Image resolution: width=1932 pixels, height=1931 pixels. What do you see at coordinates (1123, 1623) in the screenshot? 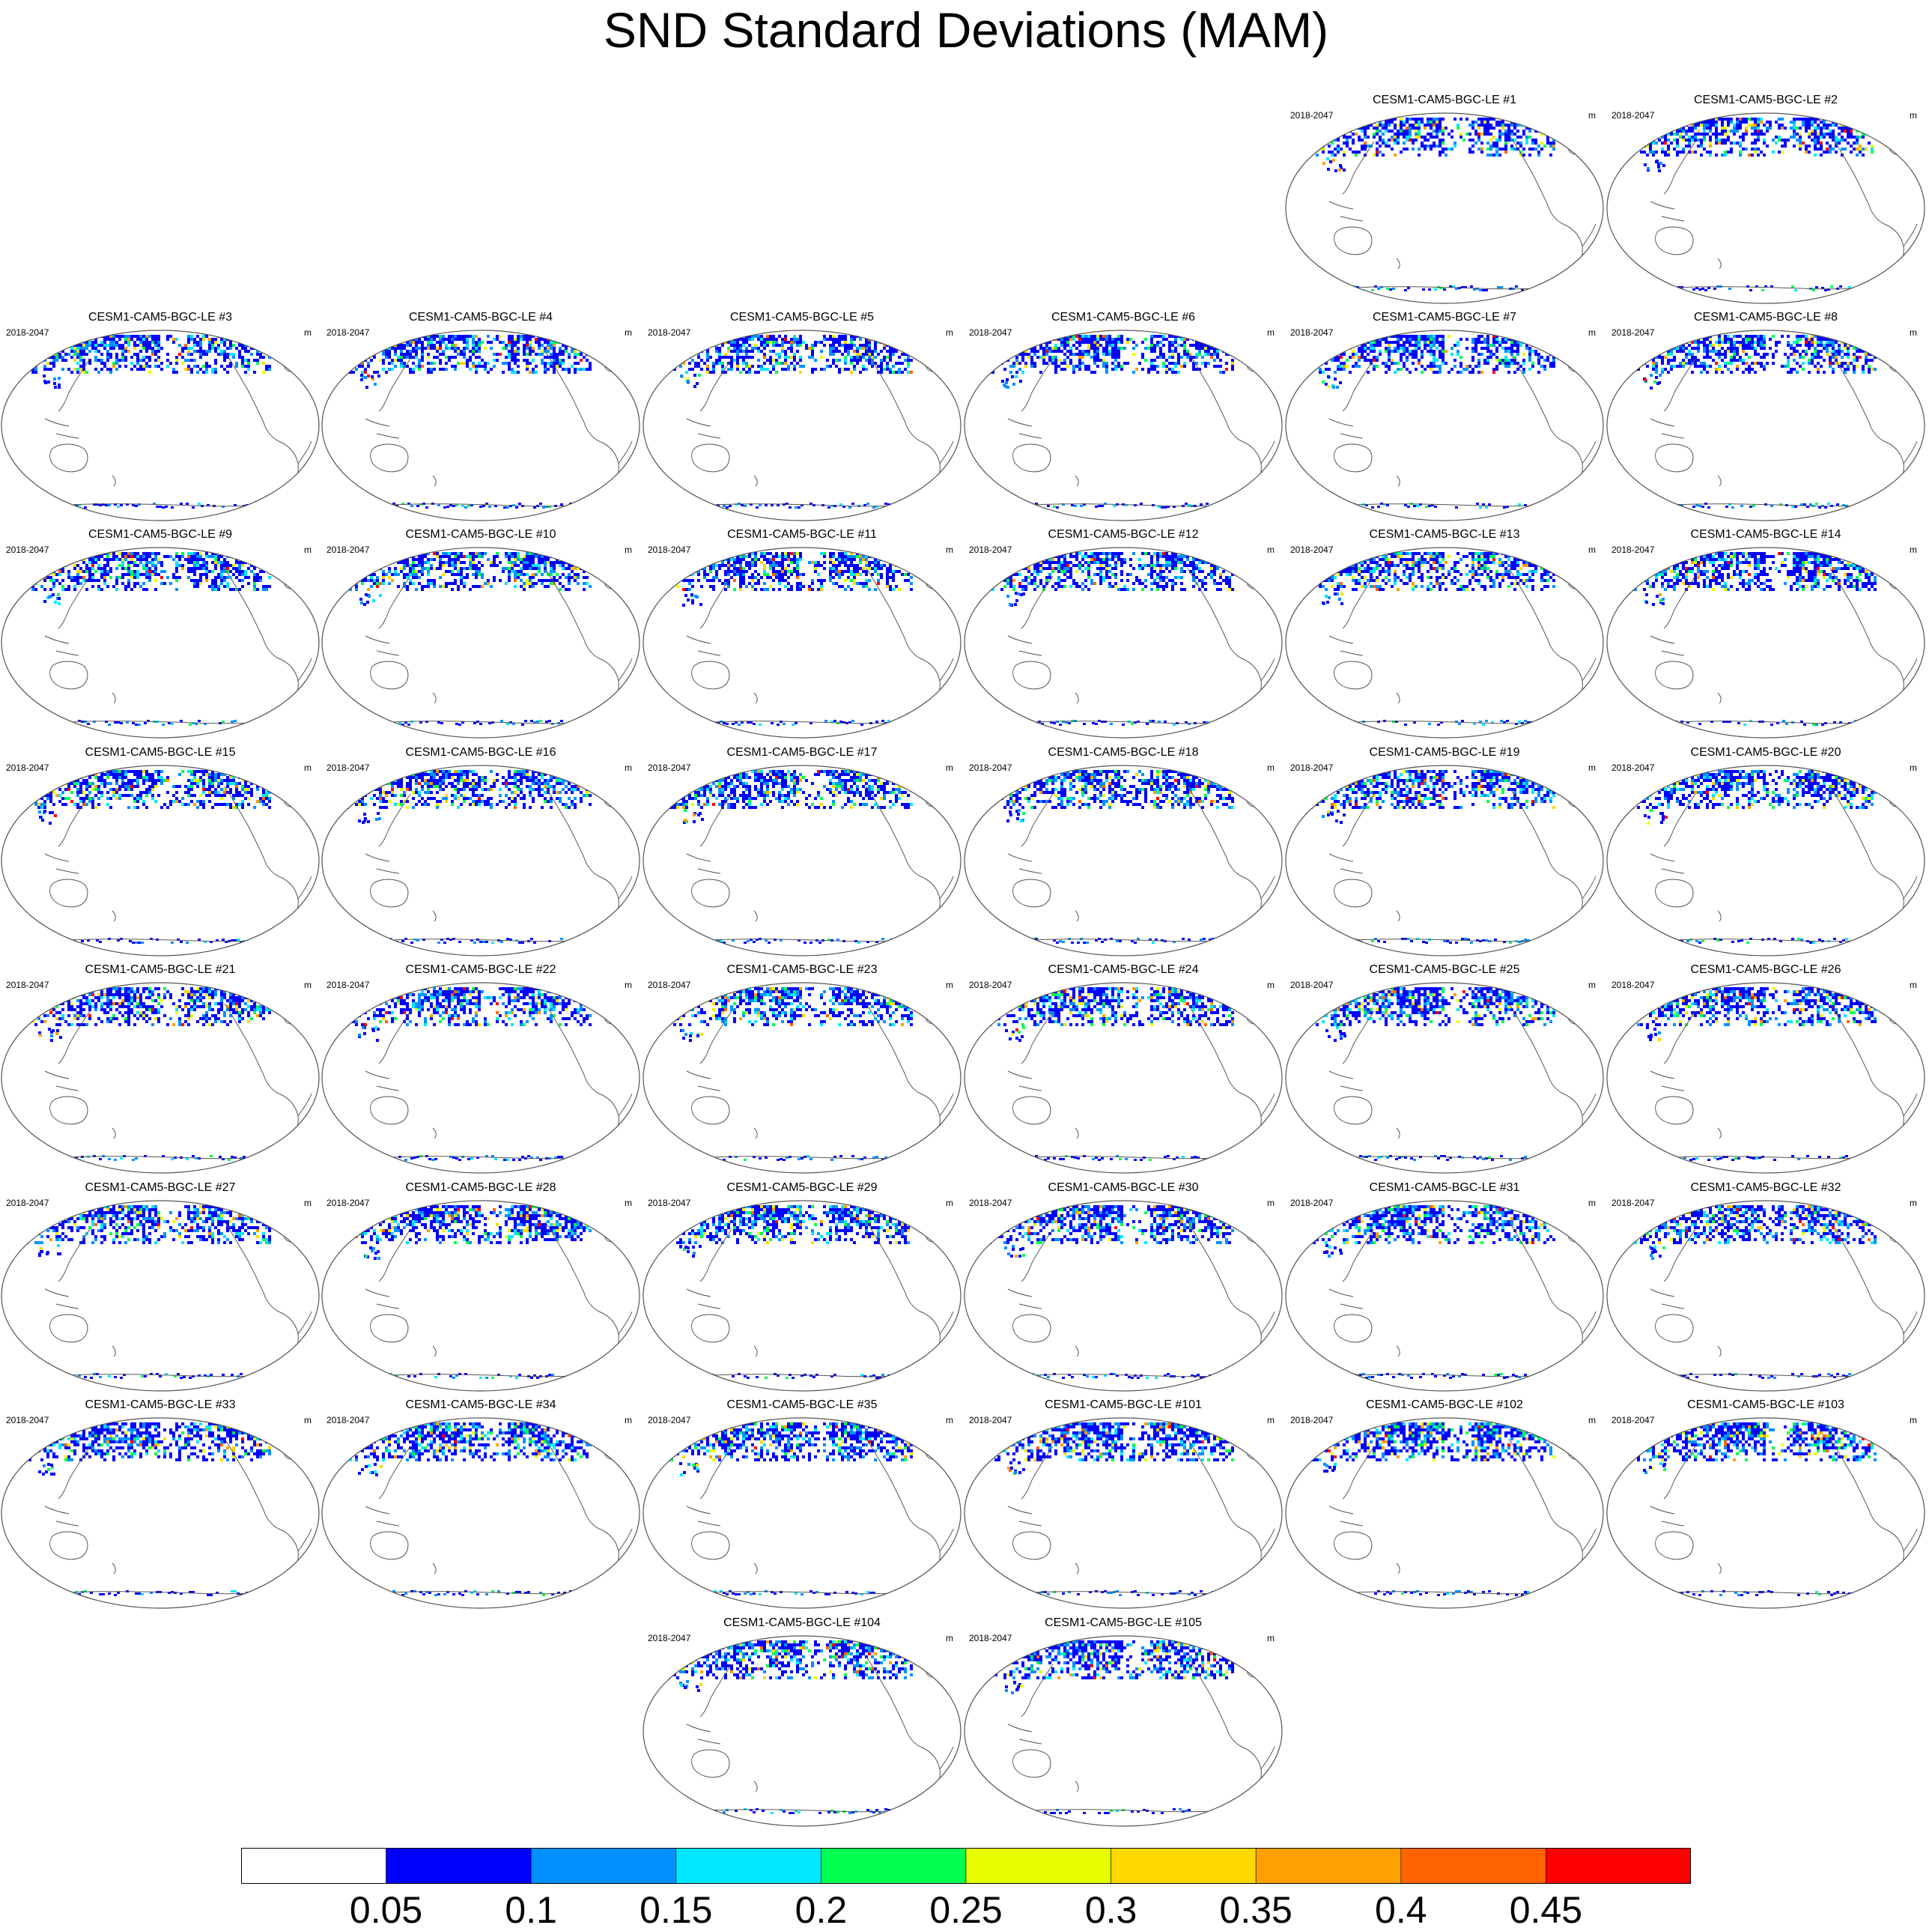
I see `panel-title: CESM1-CAM5-BGC-LE #105` at bounding box center [1123, 1623].